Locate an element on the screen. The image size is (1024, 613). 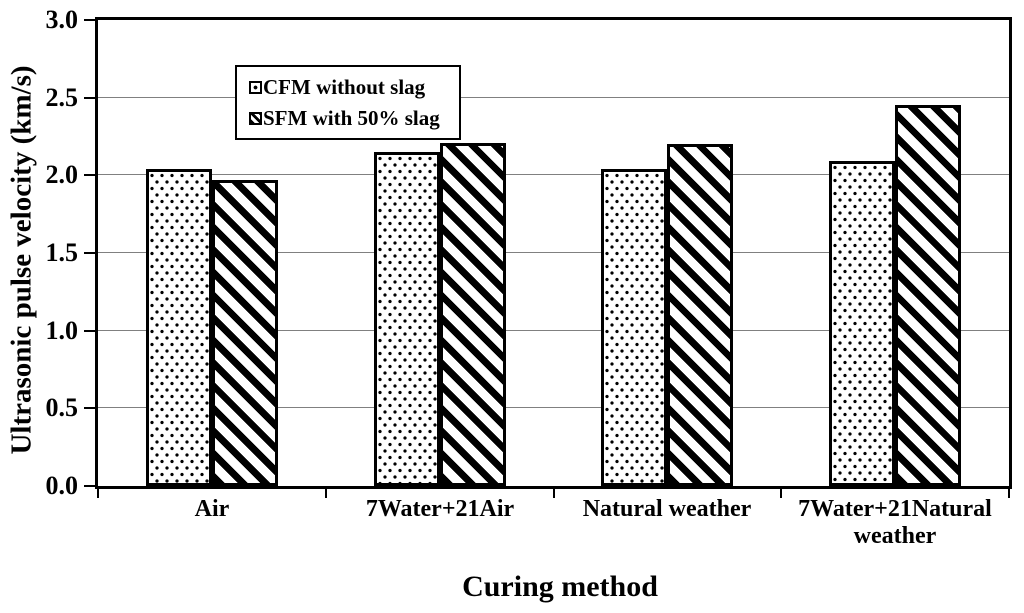
y-tick-label: 3.0 is located at coordinates (62, 19).